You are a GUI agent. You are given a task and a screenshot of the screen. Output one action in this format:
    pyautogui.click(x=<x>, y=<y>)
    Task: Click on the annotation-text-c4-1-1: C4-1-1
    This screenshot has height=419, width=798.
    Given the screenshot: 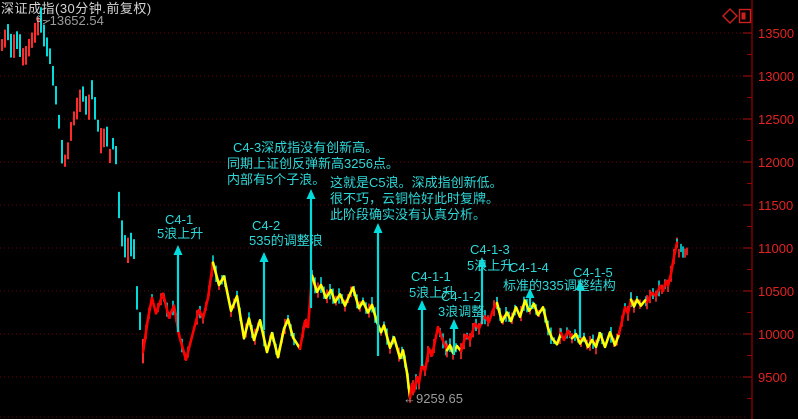 What is the action you would take?
    pyautogui.click(x=431, y=276)
    